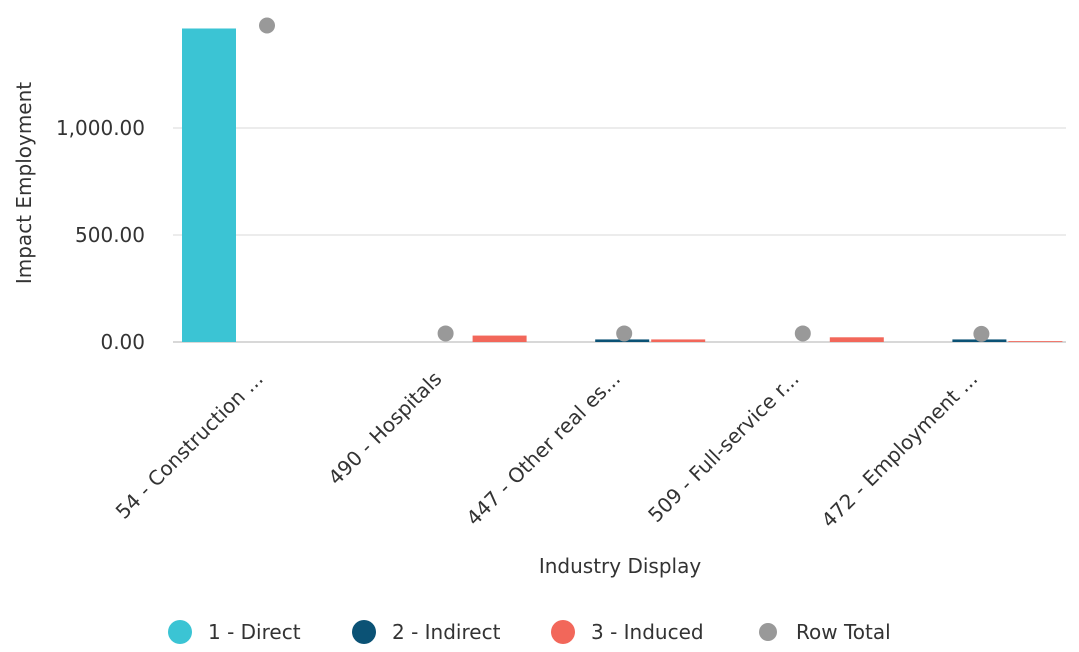 The width and height of the screenshot is (1079, 652). I want to click on legend-item-induced: 3 - Induced, so click(627, 632).